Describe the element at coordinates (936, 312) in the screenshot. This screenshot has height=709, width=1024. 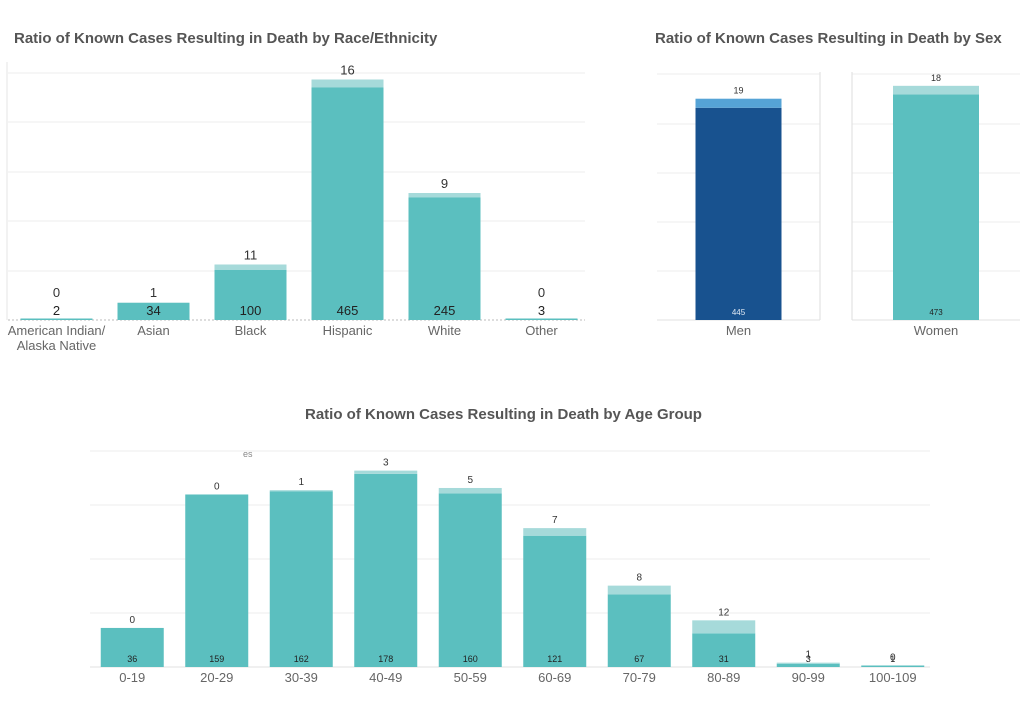
I see `cases-value-label: 473` at that location.